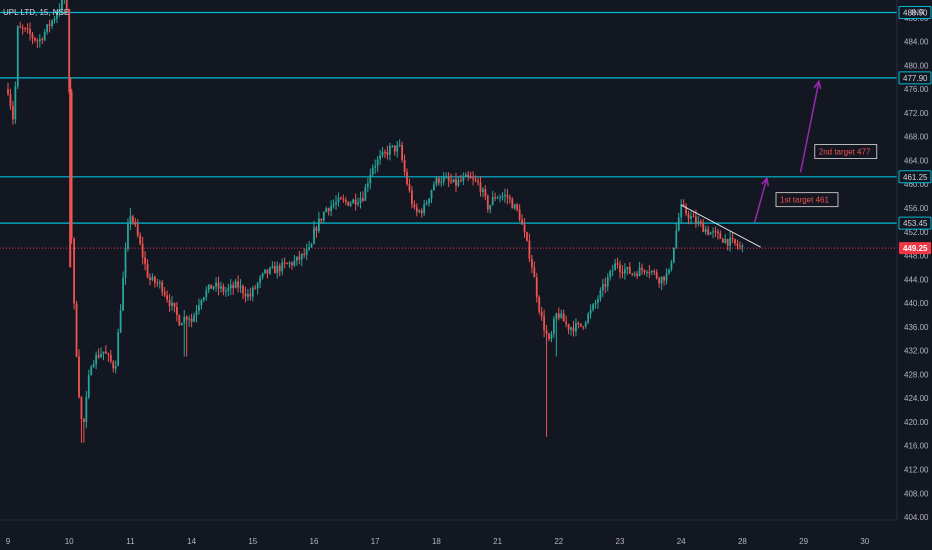  What do you see at coordinates (252, 541) in the screenshot?
I see `time-tick-label: 15` at bounding box center [252, 541].